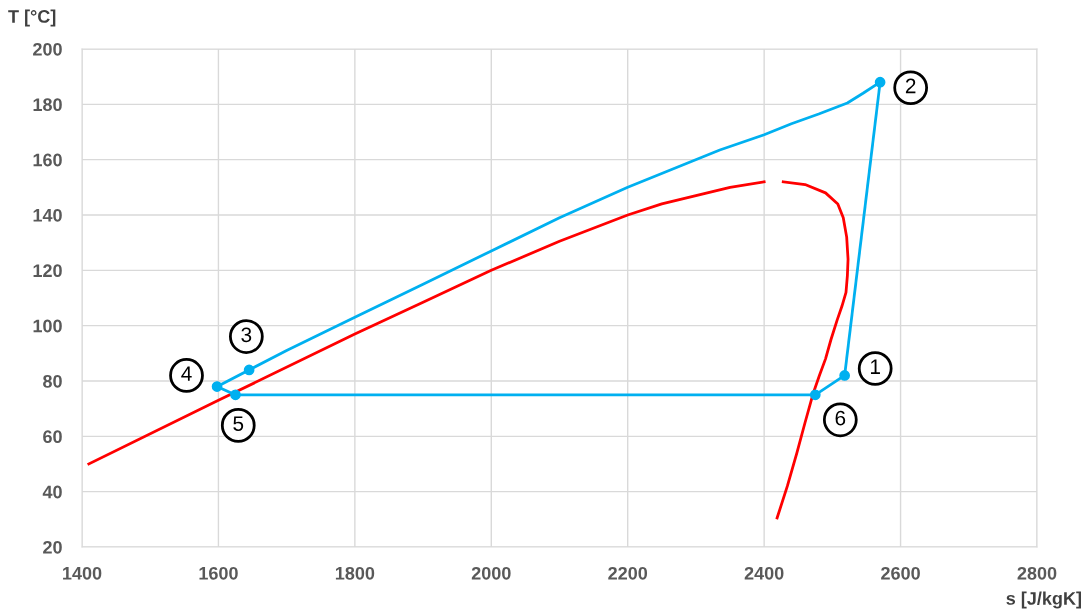  I want to click on annotation: 5, so click(238, 423).